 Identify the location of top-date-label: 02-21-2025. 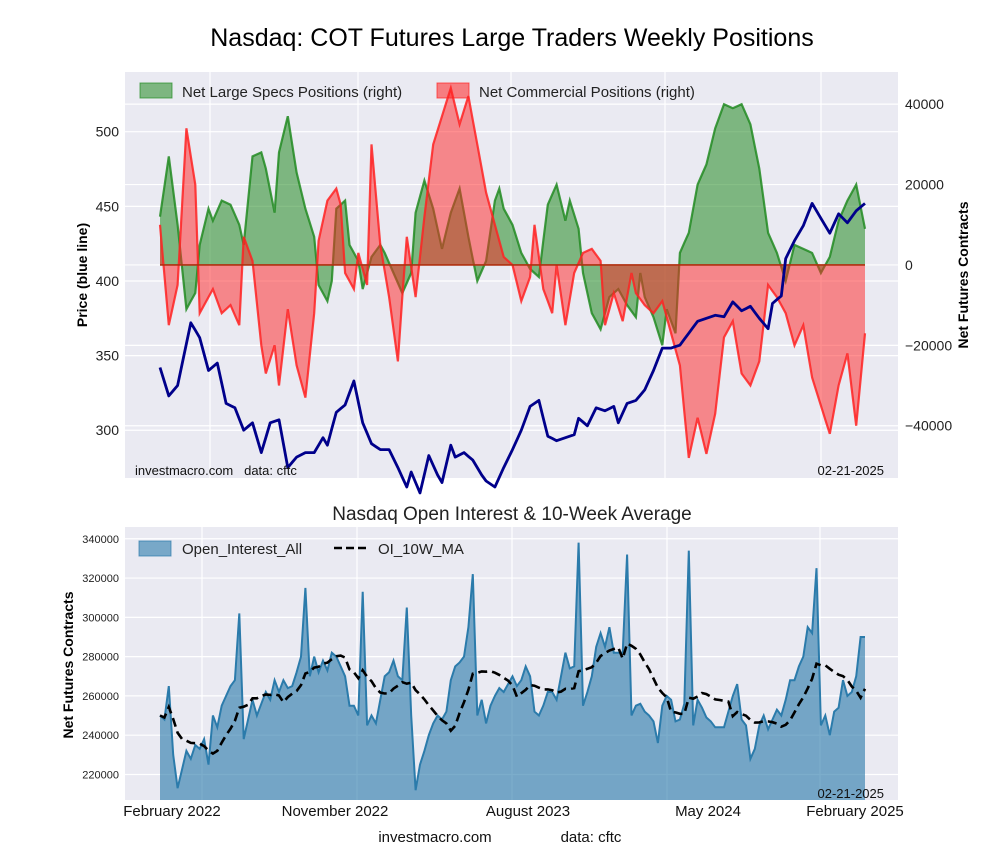
(851, 470).